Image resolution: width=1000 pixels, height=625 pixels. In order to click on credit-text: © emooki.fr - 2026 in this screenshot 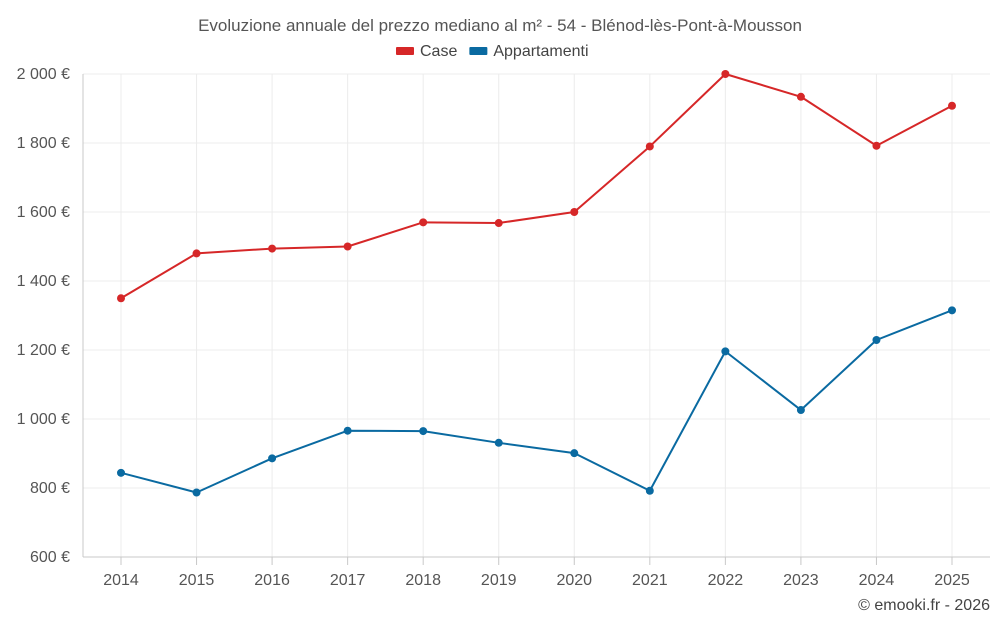, I will do `click(924, 605)`.